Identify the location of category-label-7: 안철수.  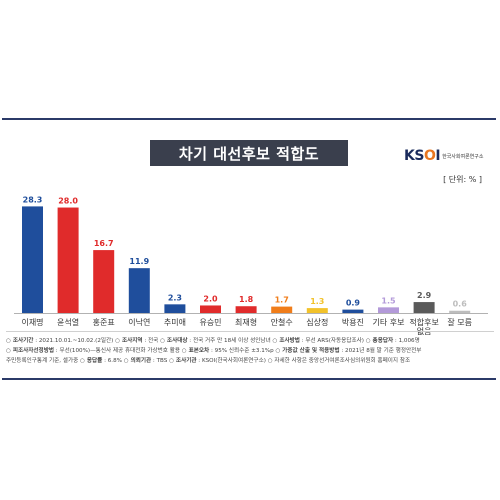
(282, 322).